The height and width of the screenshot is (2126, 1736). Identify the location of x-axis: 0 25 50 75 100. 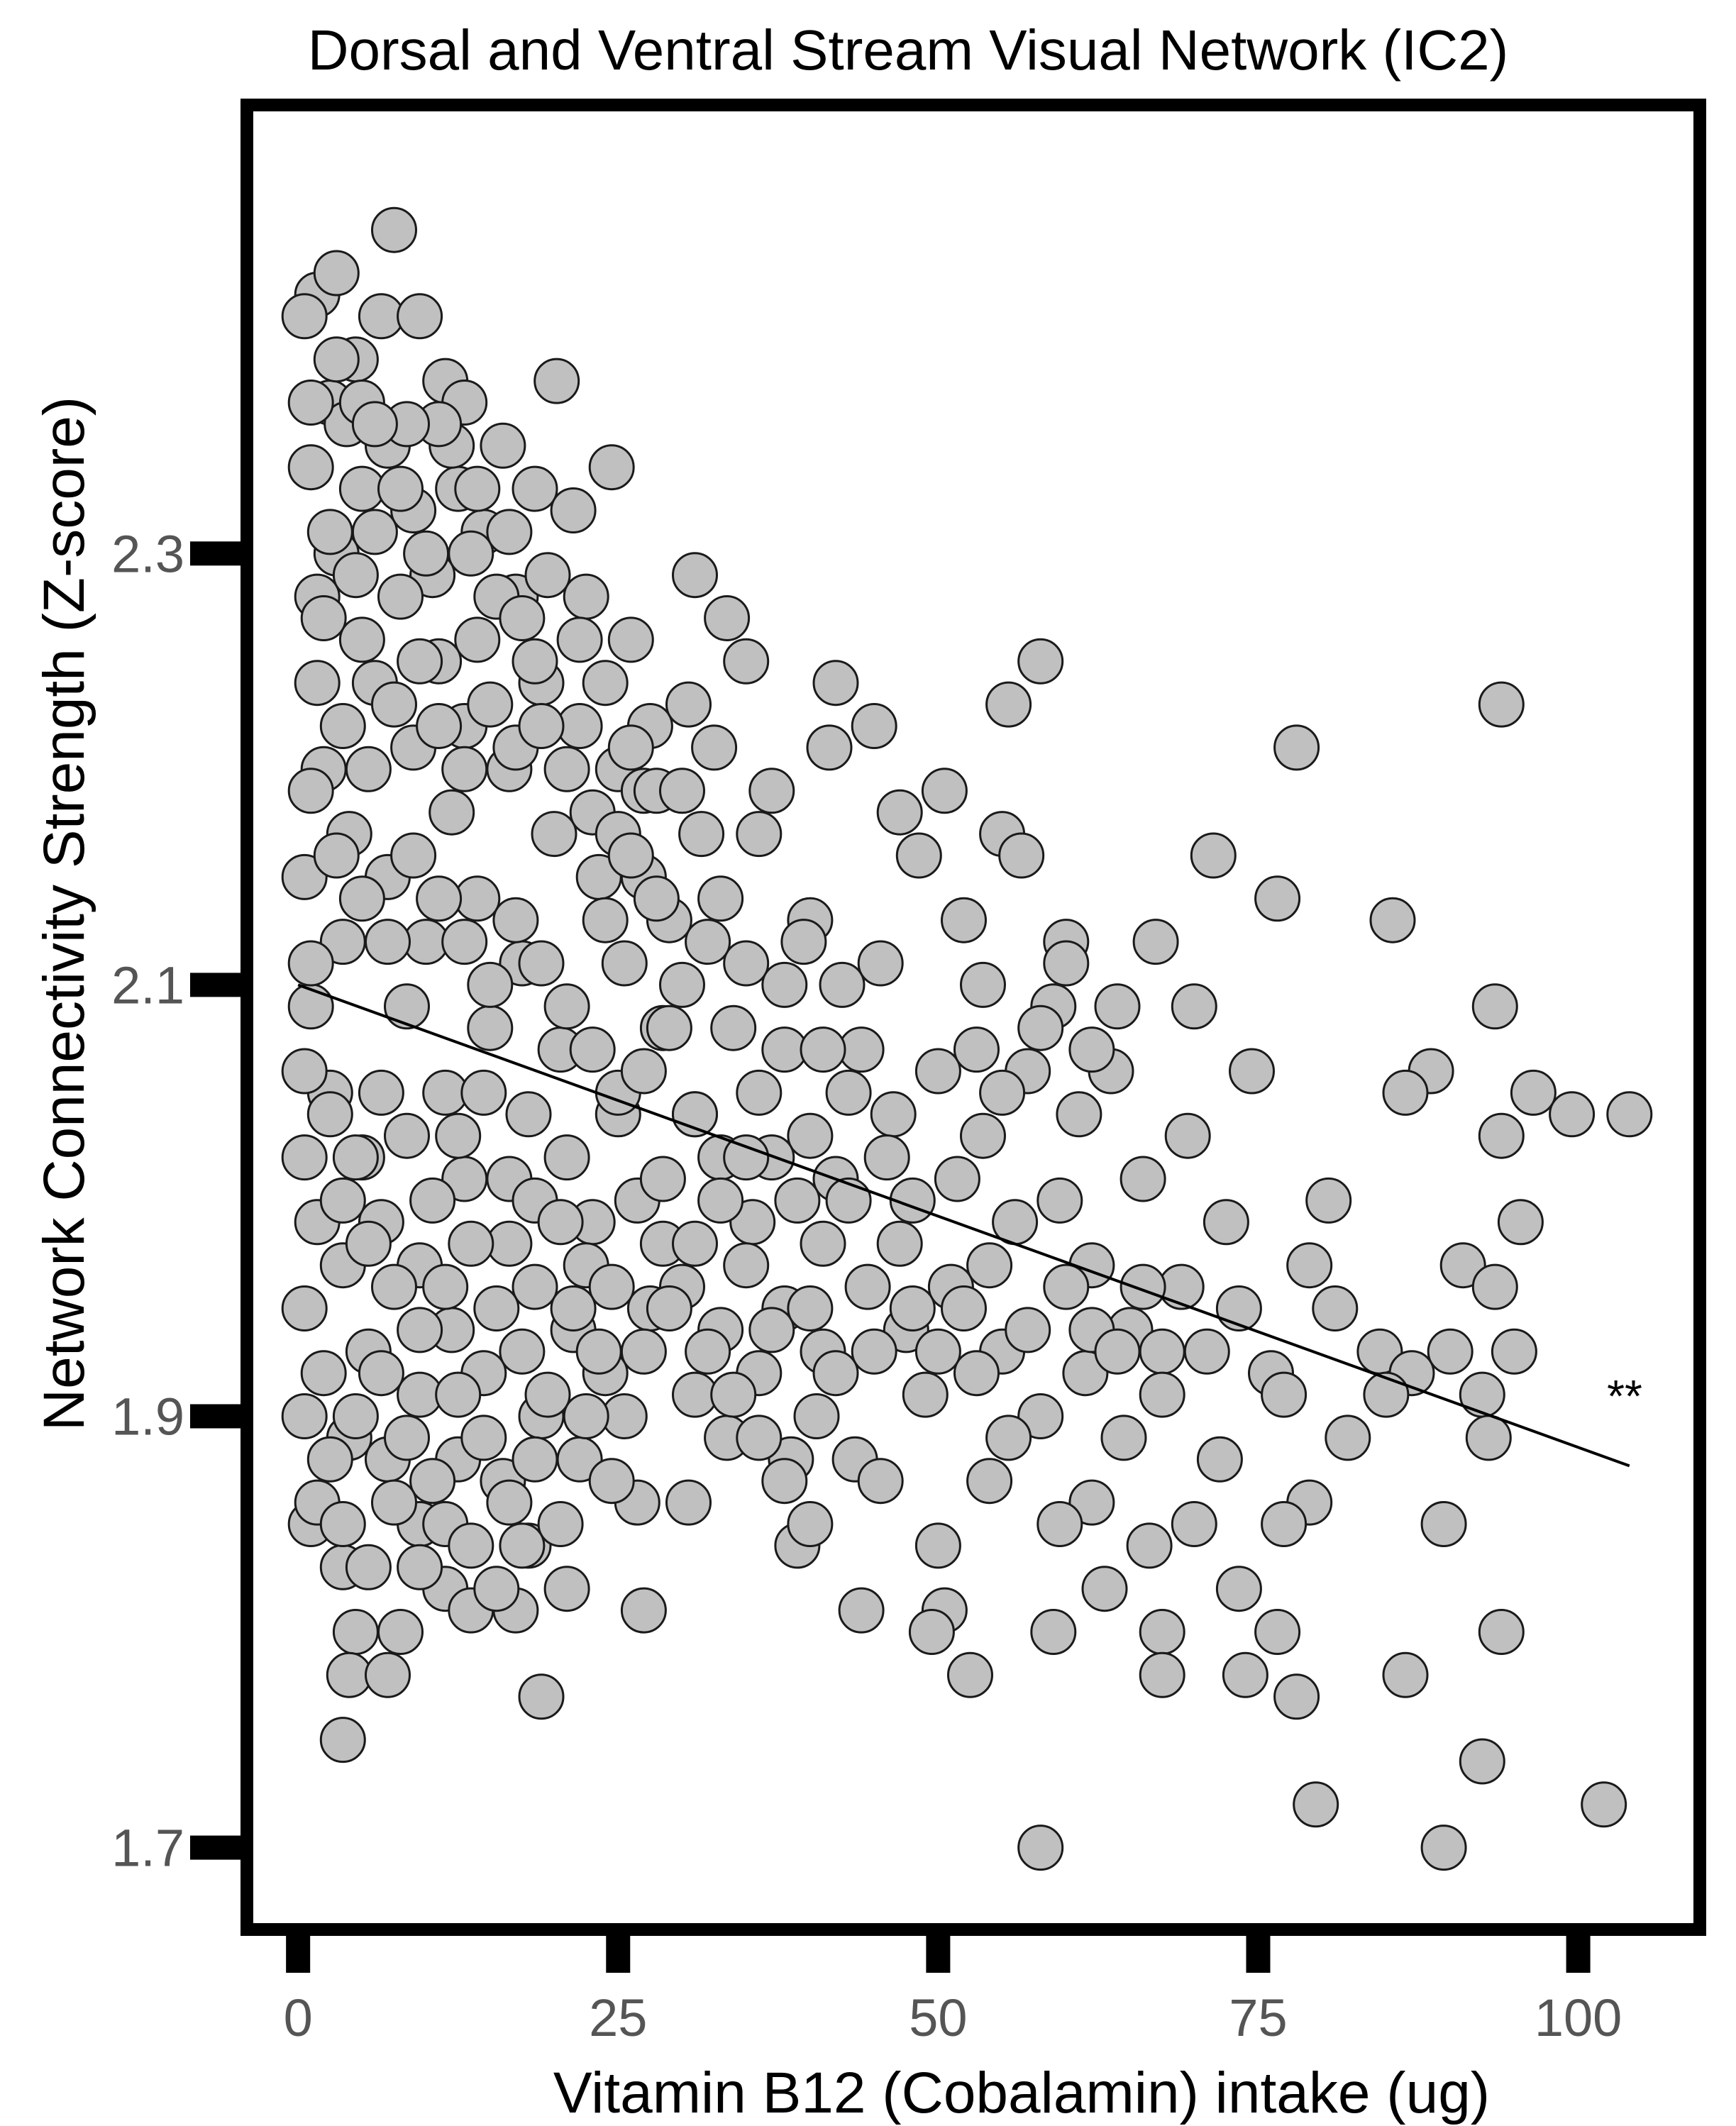
(953, 1991).